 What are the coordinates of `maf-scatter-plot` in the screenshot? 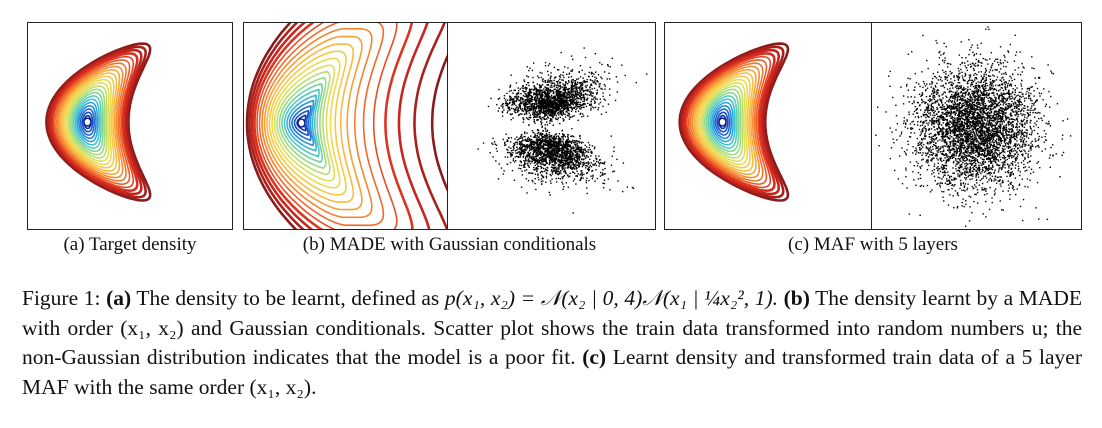 It's located at (973, 126).